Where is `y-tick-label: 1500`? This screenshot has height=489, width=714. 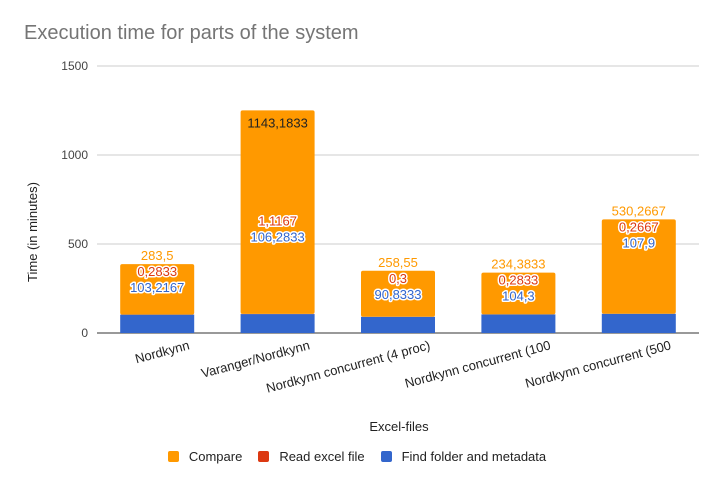
y-tick-label: 1500 is located at coordinates (74, 66).